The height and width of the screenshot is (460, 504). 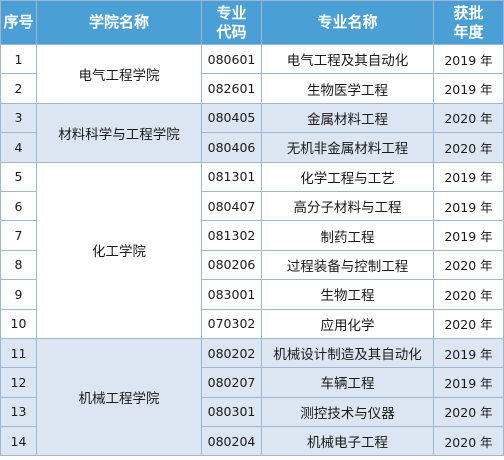 I want to click on table-row: 3 材料科学与工程学院 080405 金属材料工程 2020 年, so click(x=252, y=132).